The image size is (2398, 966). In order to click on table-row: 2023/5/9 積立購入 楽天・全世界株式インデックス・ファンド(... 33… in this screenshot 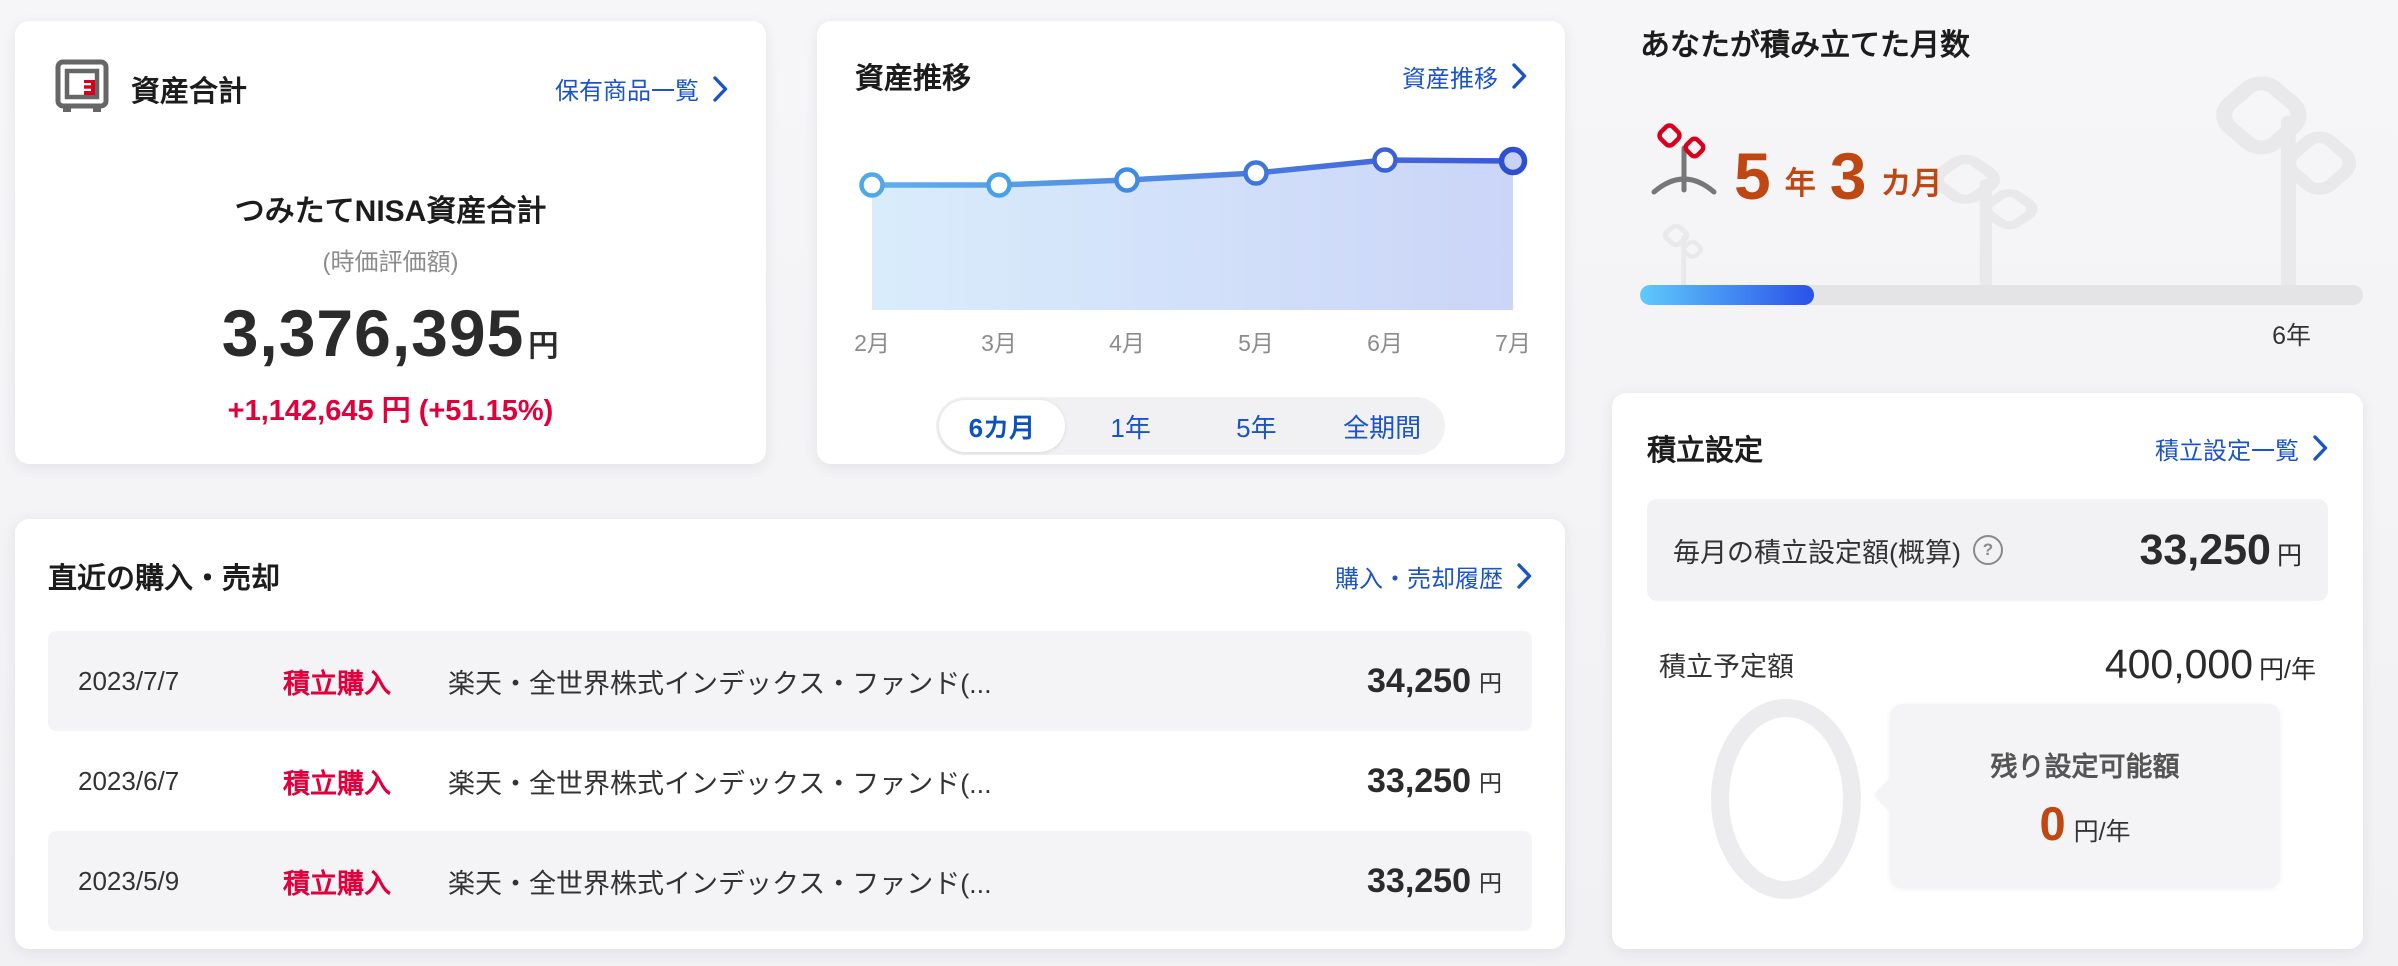, I will do `click(790, 881)`.